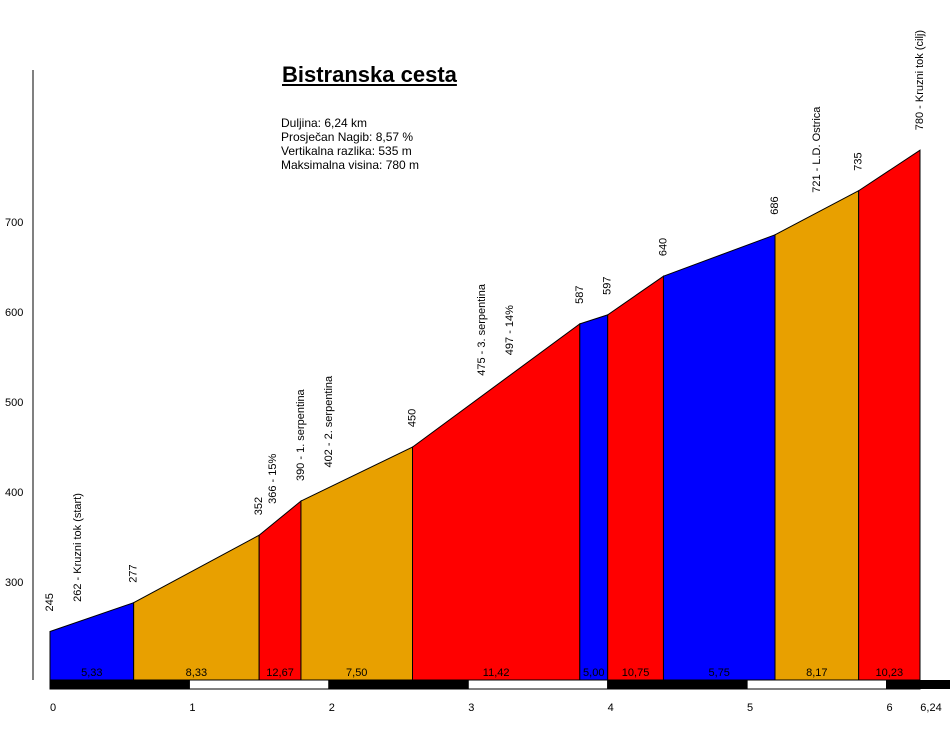  What do you see at coordinates (471, 708) in the screenshot?
I see `x-tick-label-3: 3` at bounding box center [471, 708].